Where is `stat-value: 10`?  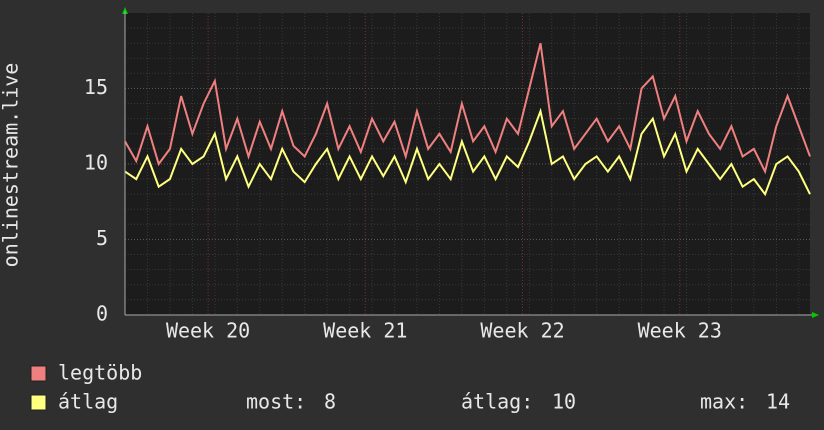 stat-value: 10 is located at coordinates (564, 402).